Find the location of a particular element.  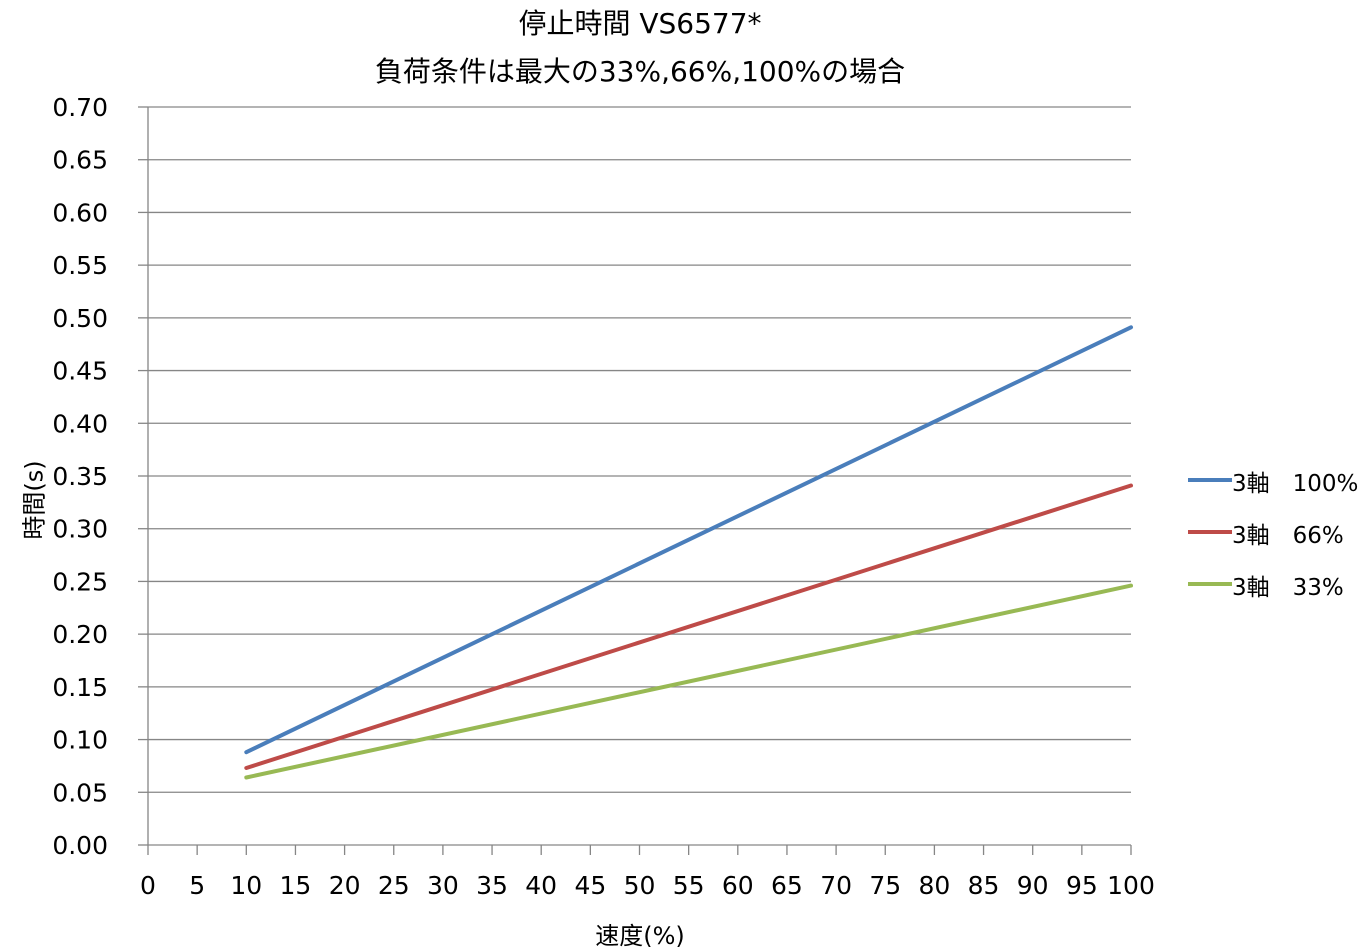

y-axis-label-container: 時間(s) is located at coordinates (24, 500).